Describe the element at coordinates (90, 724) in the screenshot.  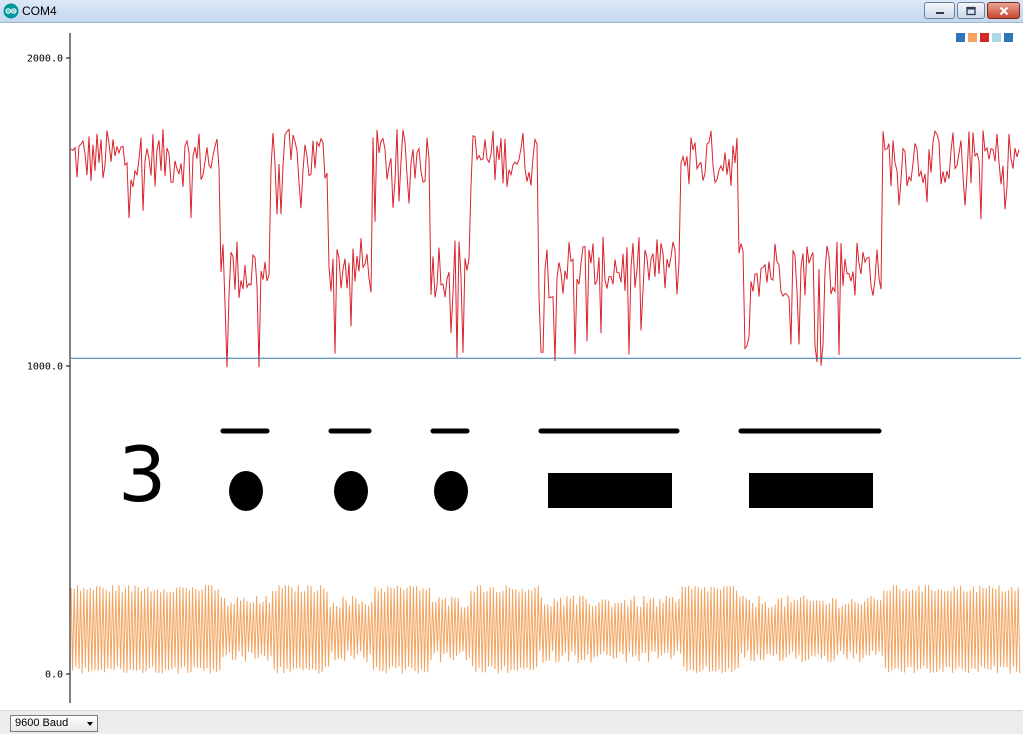
I see `chevron-down-icon` at that location.